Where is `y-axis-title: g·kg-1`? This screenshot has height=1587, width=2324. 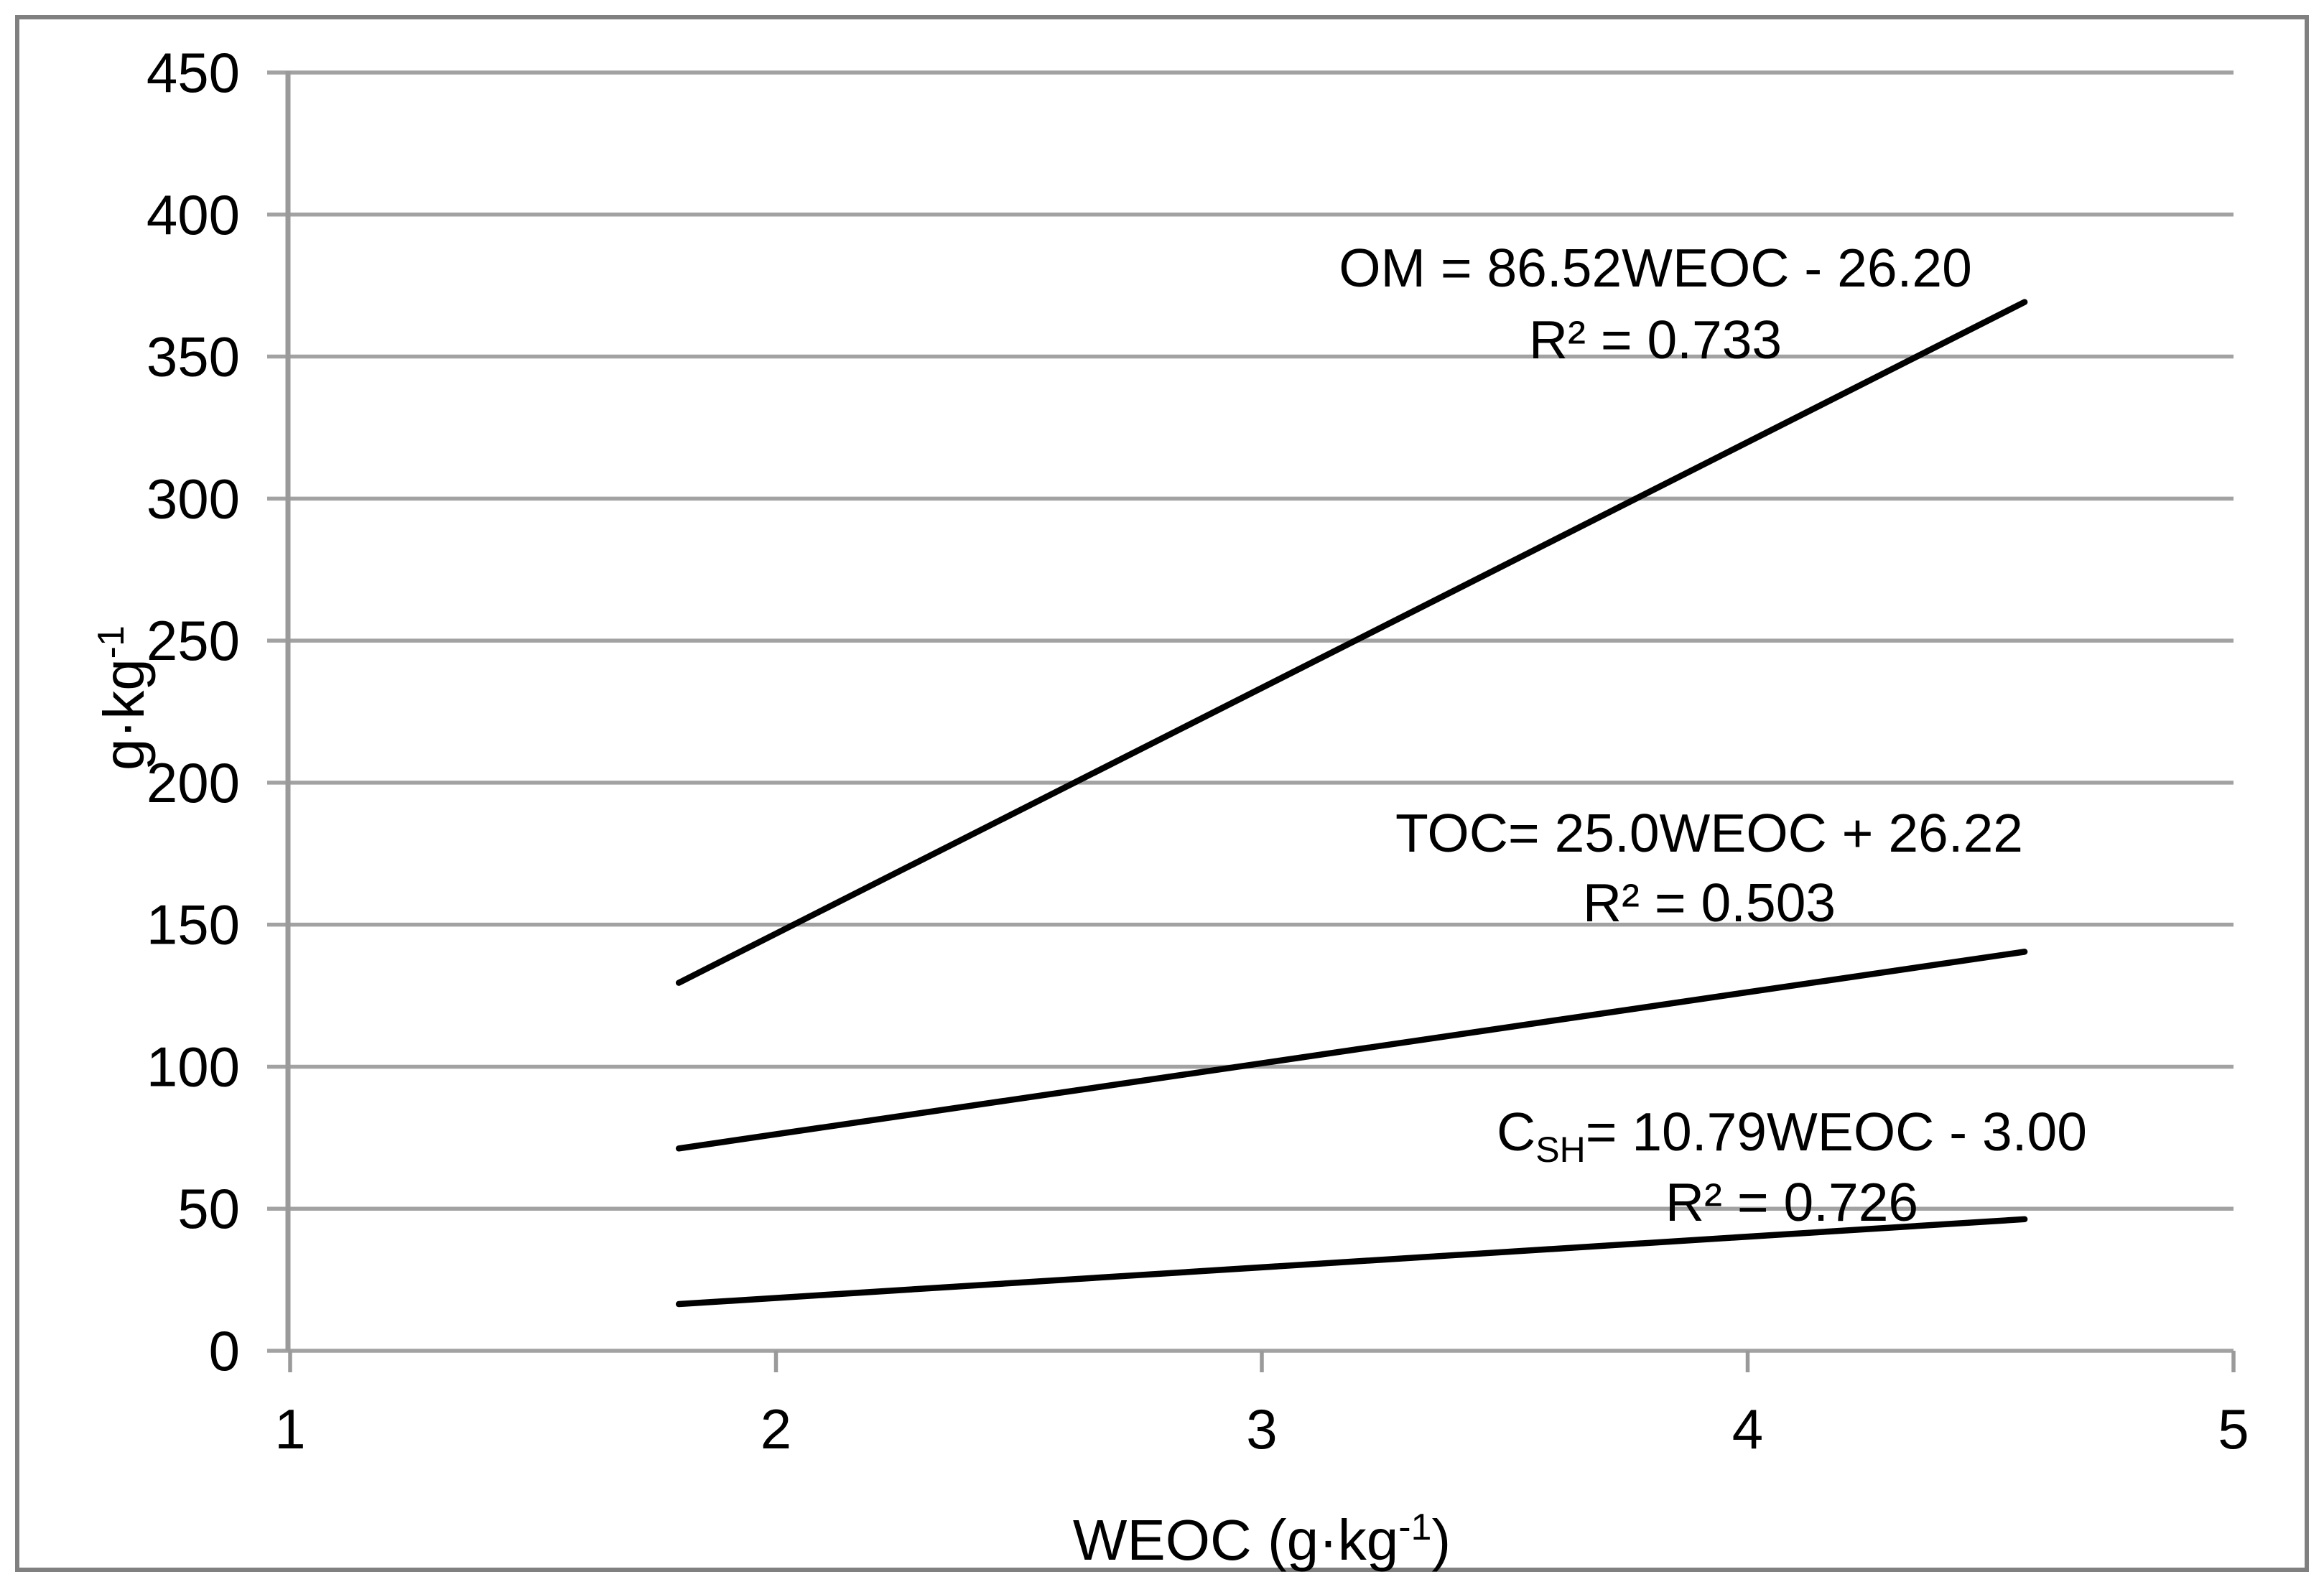
y-axis-title: g·kg-1 is located at coordinates (123, 698).